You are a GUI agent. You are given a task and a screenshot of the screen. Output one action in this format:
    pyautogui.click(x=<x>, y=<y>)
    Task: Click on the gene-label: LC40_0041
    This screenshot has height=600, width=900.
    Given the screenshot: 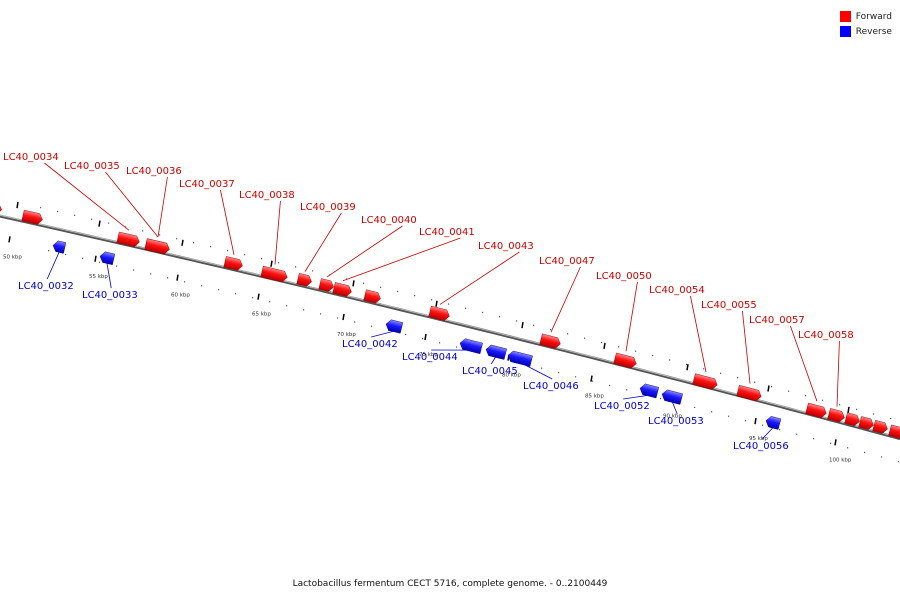 What is the action you would take?
    pyautogui.click(x=447, y=232)
    